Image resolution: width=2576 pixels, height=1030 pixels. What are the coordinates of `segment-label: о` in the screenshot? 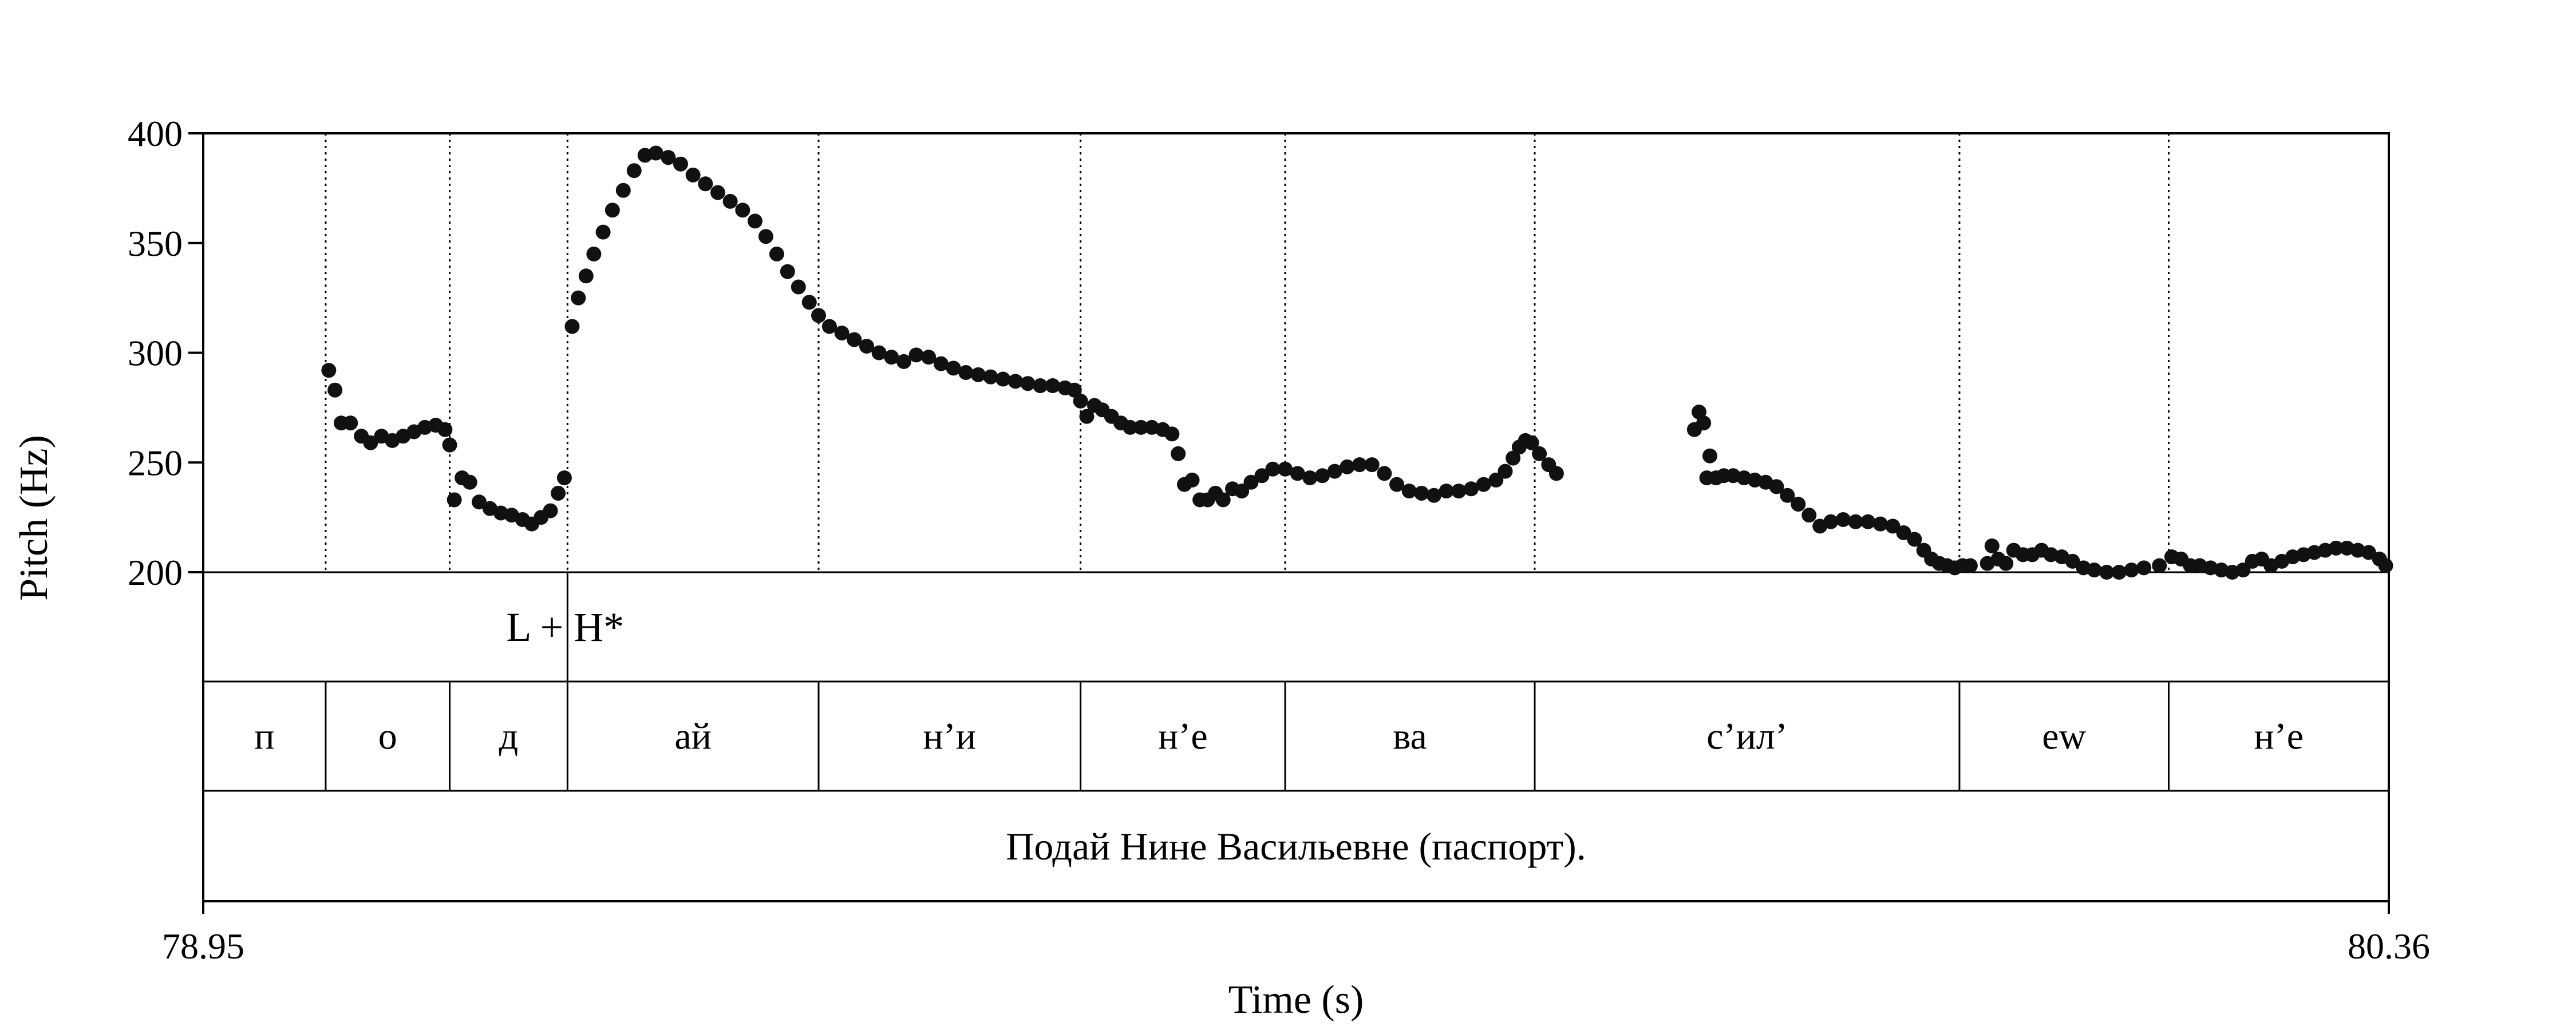 It's located at (387, 737).